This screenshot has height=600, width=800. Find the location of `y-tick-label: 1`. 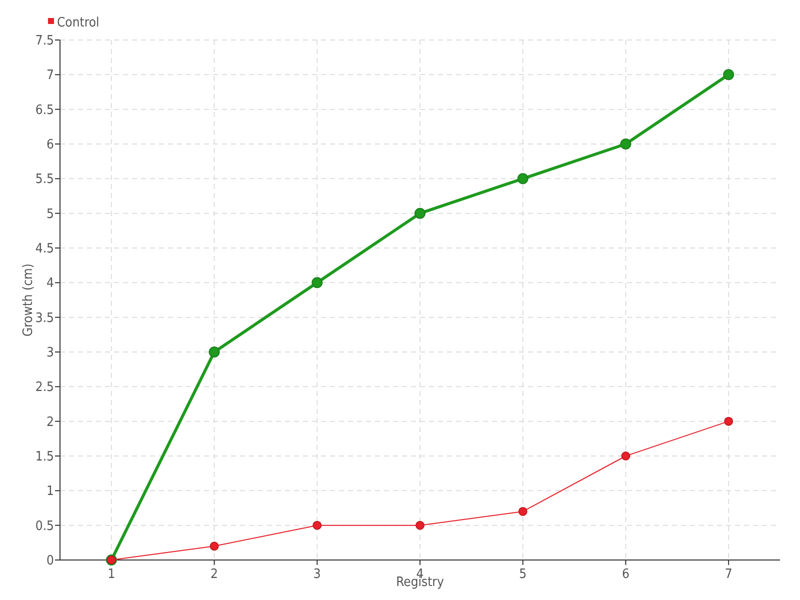

y-tick-label: 1 is located at coordinates (50, 492).